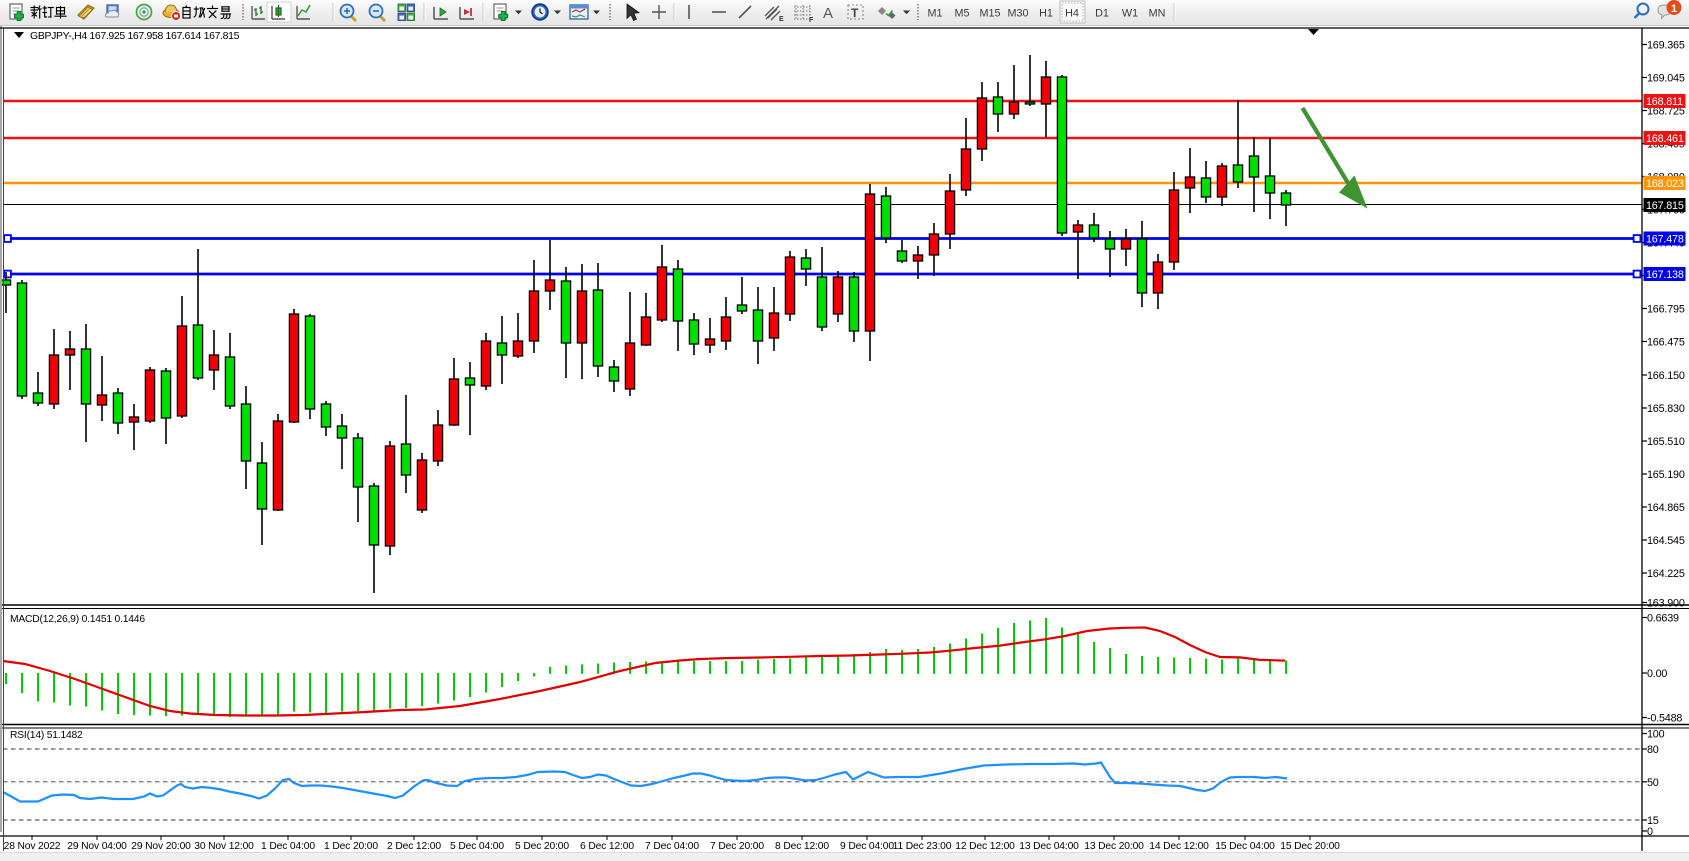 The image size is (1689, 861). Describe the element at coordinates (828, 13) in the screenshot. I see `svg-text: A` at that location.